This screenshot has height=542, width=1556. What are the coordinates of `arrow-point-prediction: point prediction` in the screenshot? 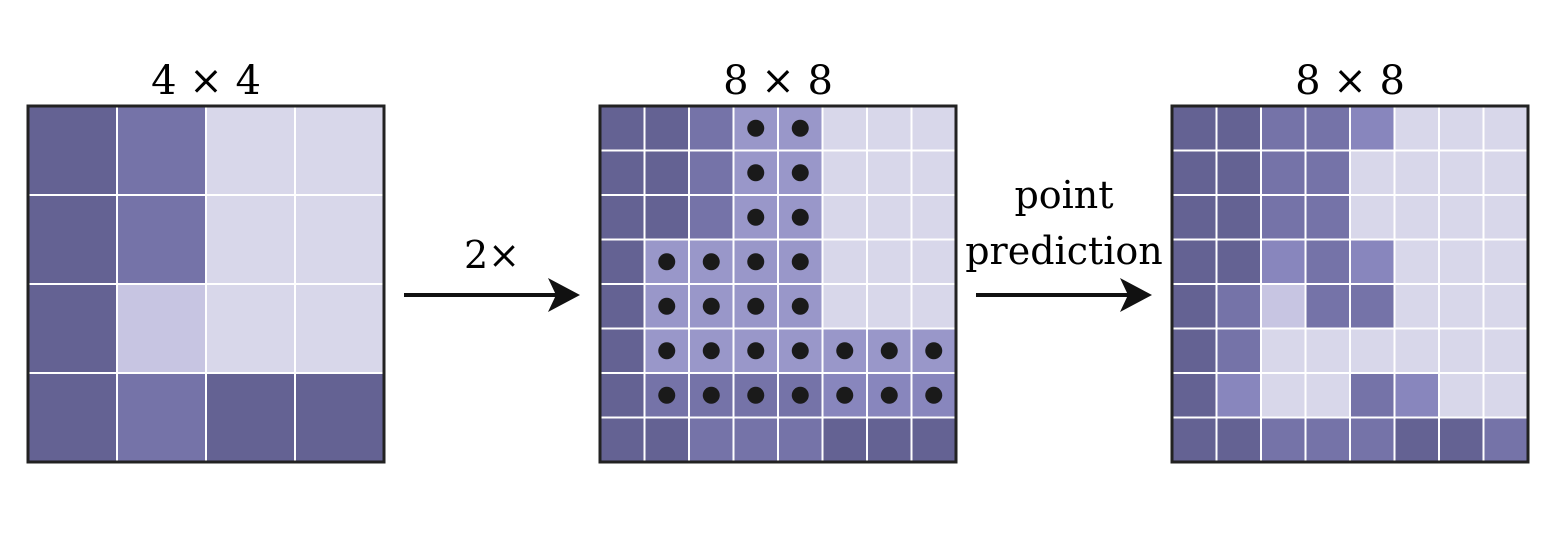 It's located at (1064, 242).